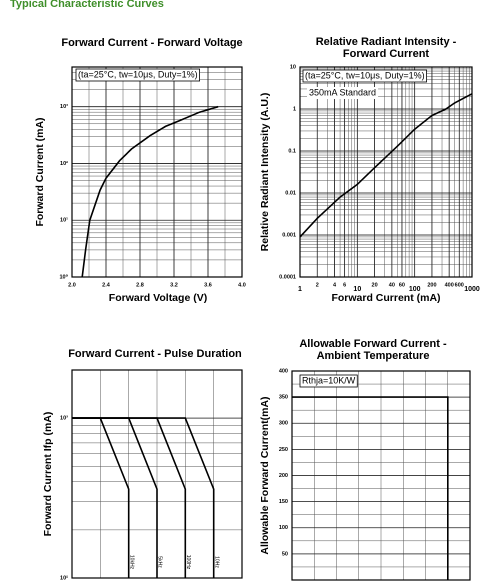 The height and width of the screenshot is (581, 493). I want to click on y-tick-label: 10⁰, so click(63, 276).